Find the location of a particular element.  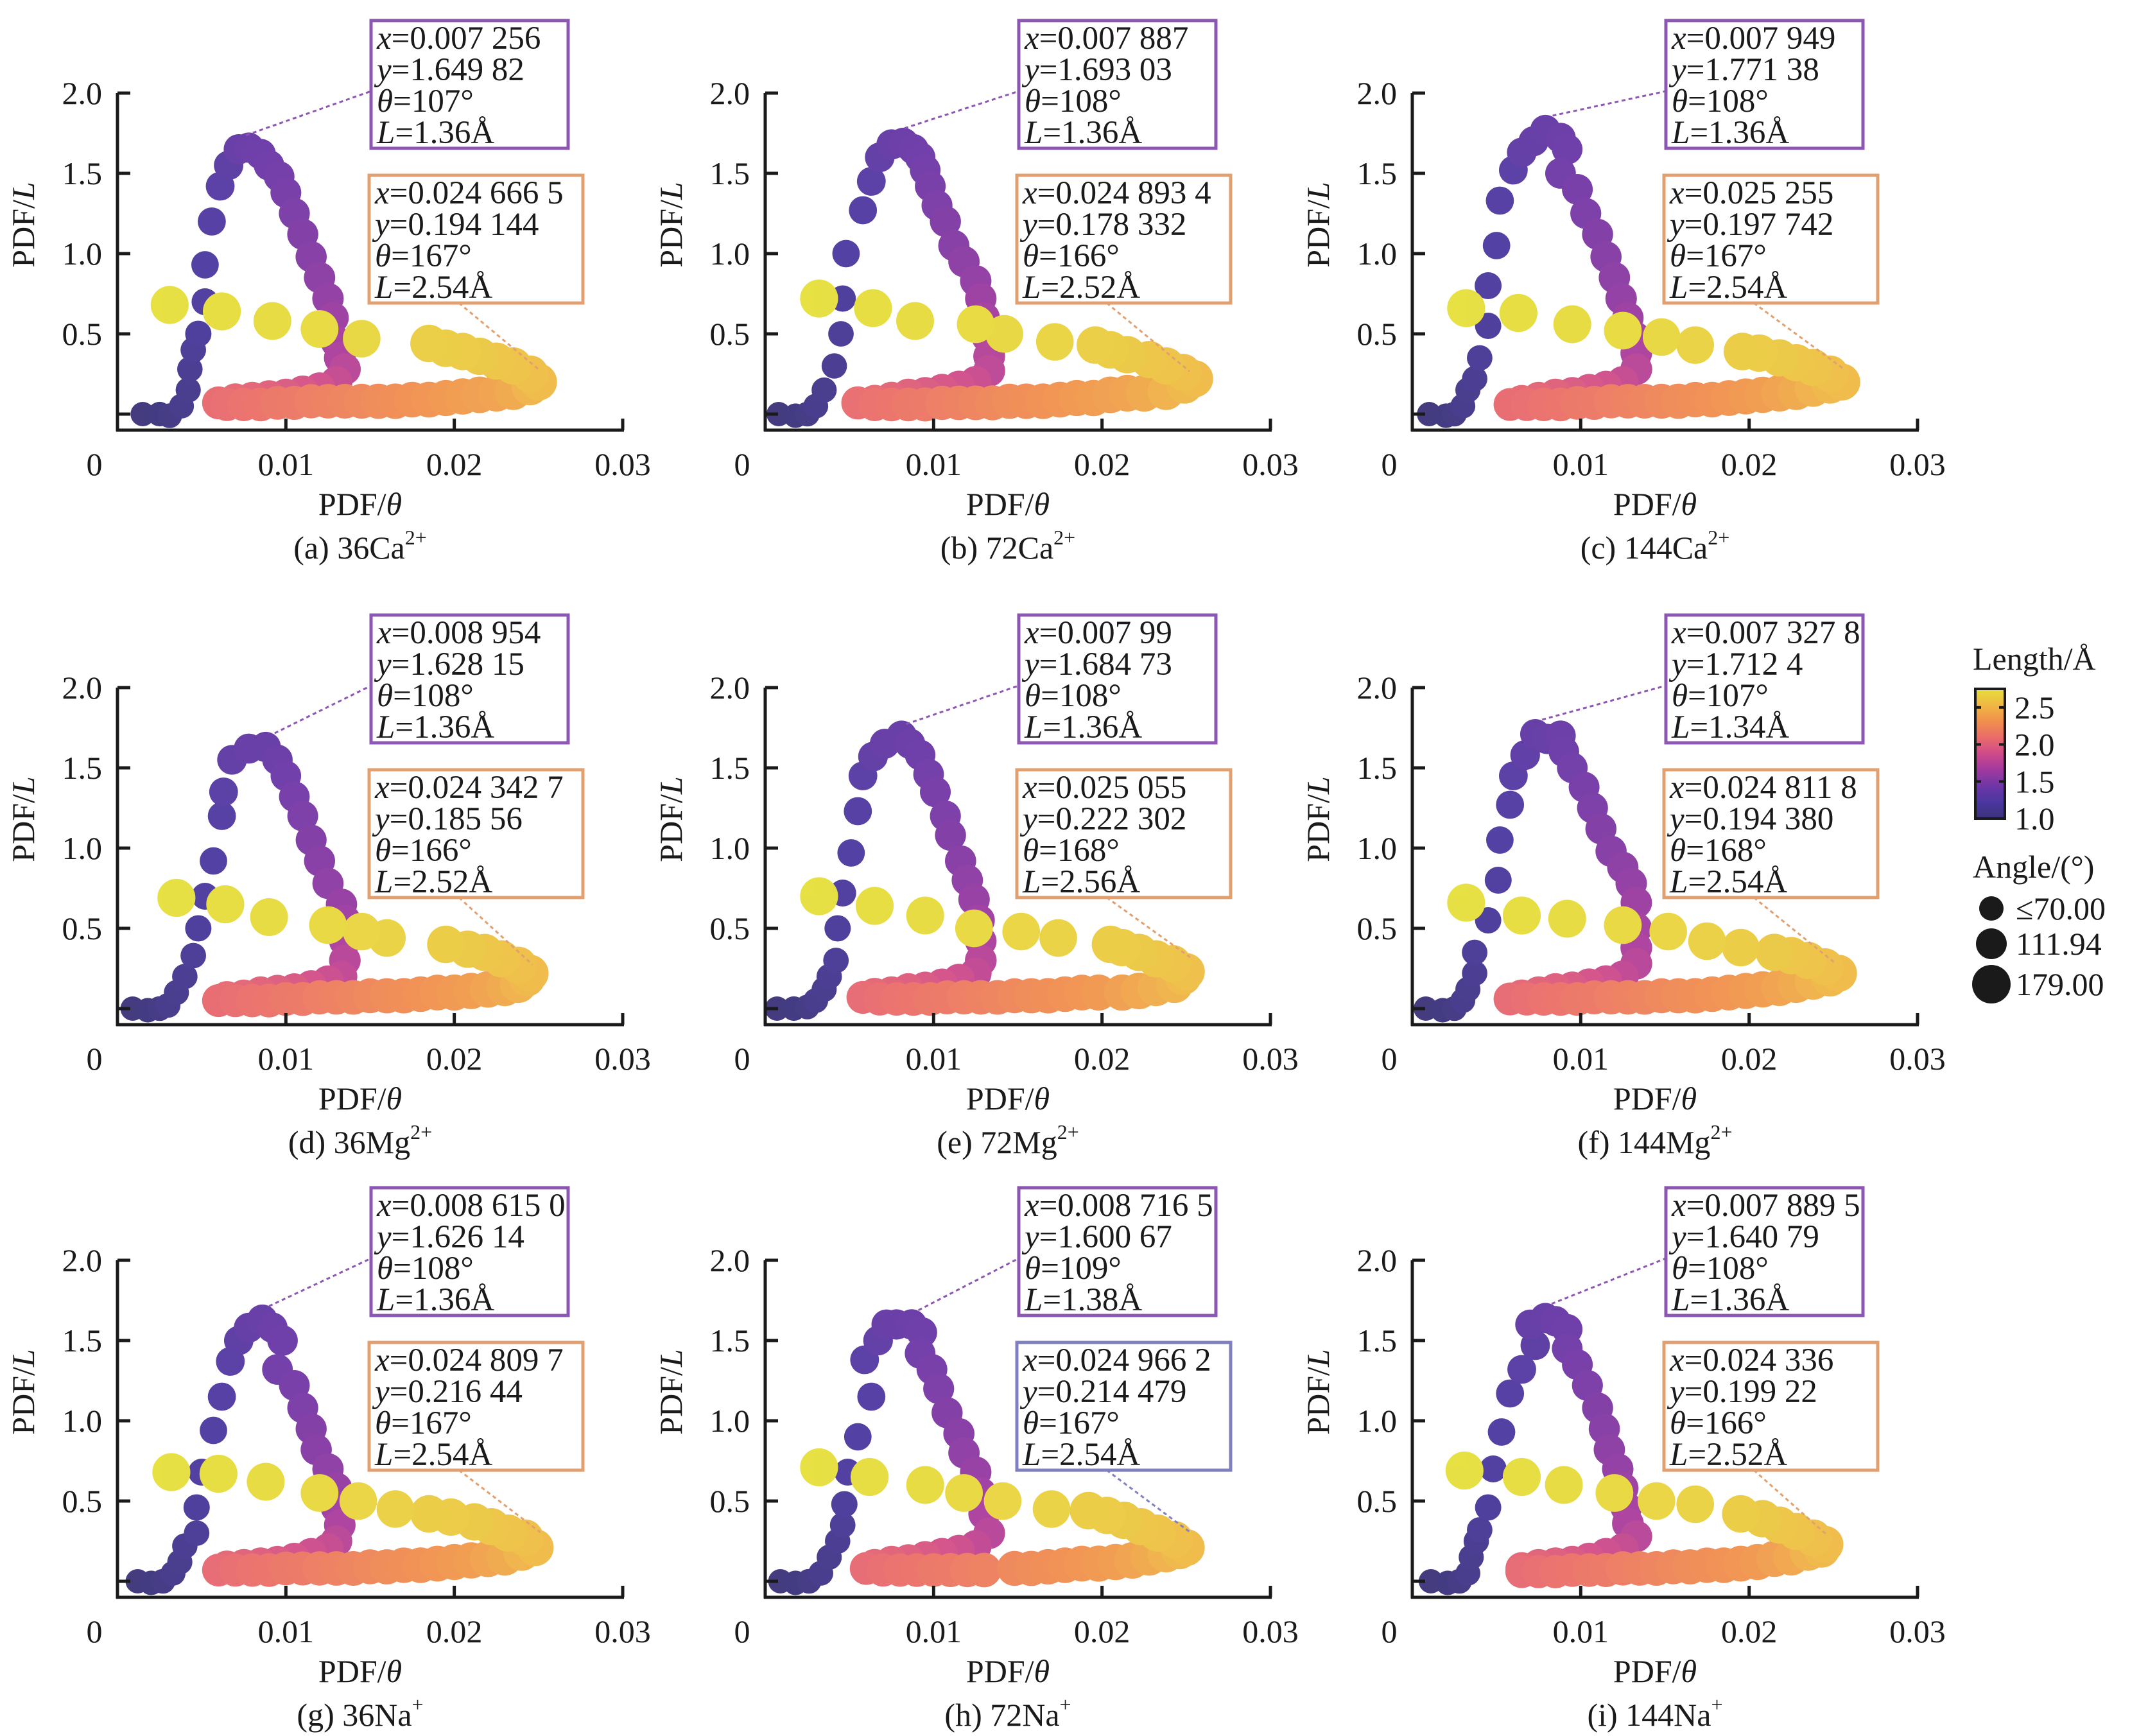

annotation-line: y=0.194 380 is located at coordinates (1750, 819).